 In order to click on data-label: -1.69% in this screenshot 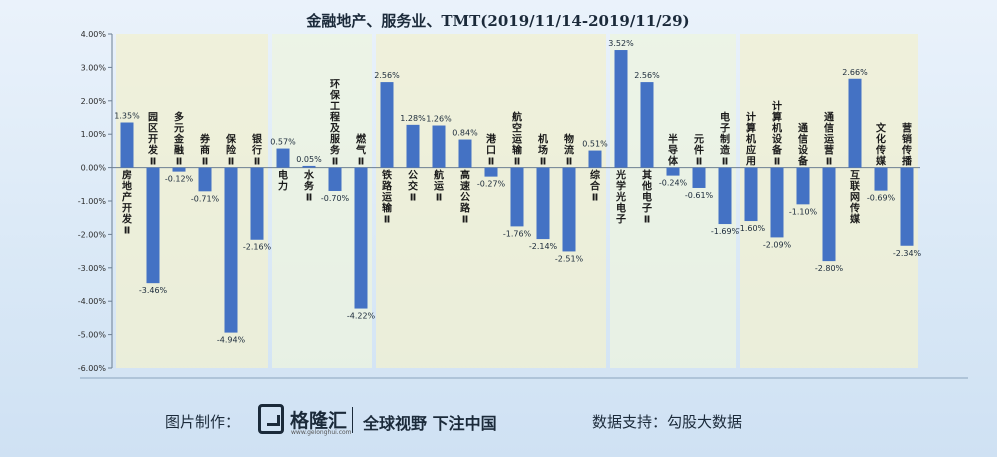, I will do `click(725, 231)`.